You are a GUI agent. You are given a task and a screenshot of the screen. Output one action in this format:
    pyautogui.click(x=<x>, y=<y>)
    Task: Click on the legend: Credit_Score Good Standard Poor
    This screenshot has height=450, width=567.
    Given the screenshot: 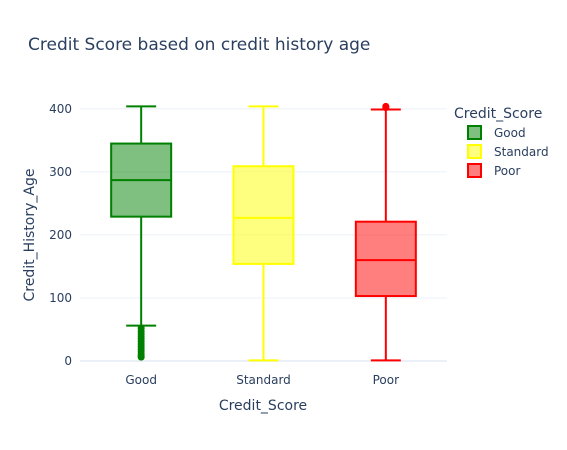 What is the action you would take?
    pyautogui.click(x=501, y=142)
    